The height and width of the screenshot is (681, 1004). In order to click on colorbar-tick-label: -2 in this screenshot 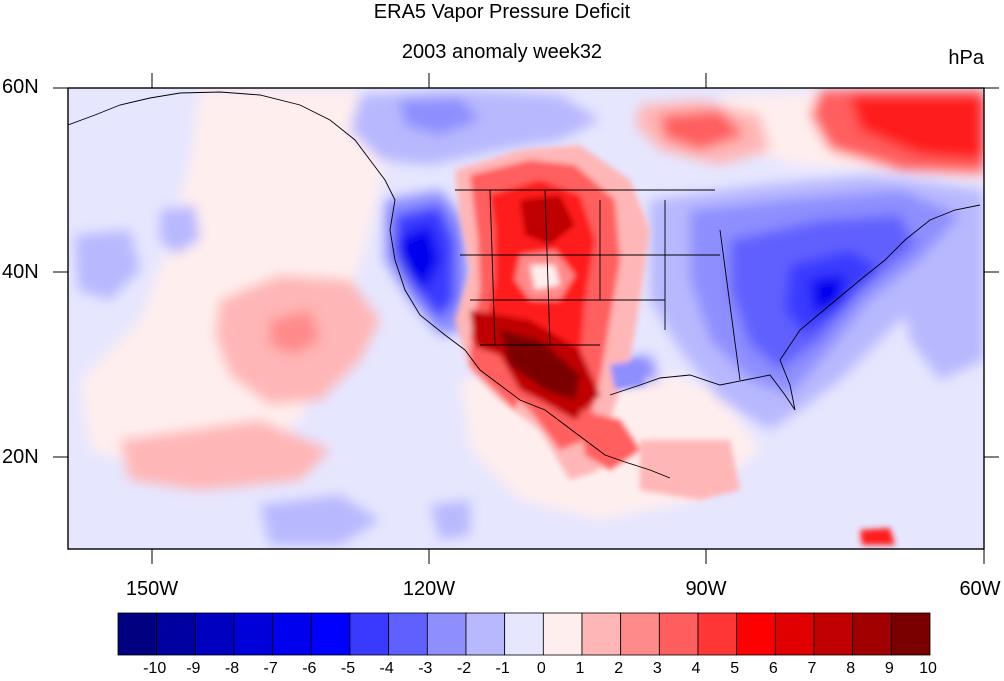, I will do `click(464, 668)`.